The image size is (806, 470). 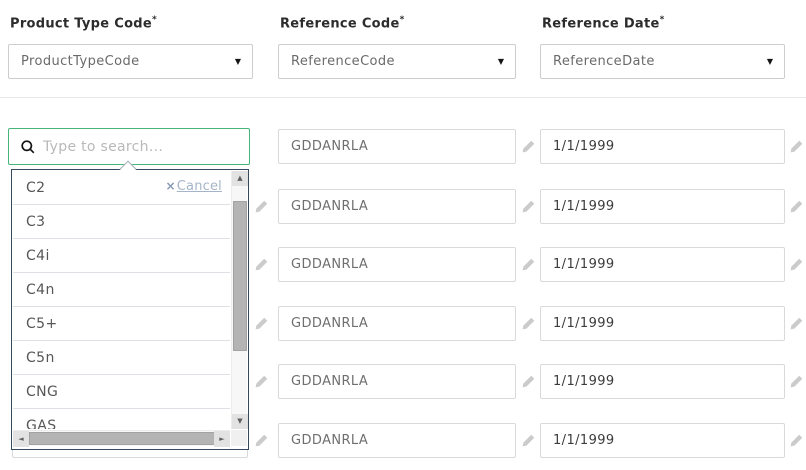 I want to click on label-text: Reference Date, so click(x=601, y=24).